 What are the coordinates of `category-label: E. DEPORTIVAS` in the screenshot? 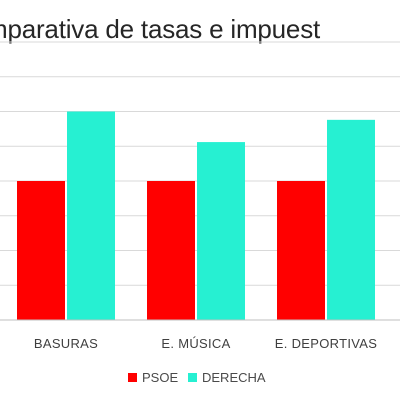 It's located at (326, 343).